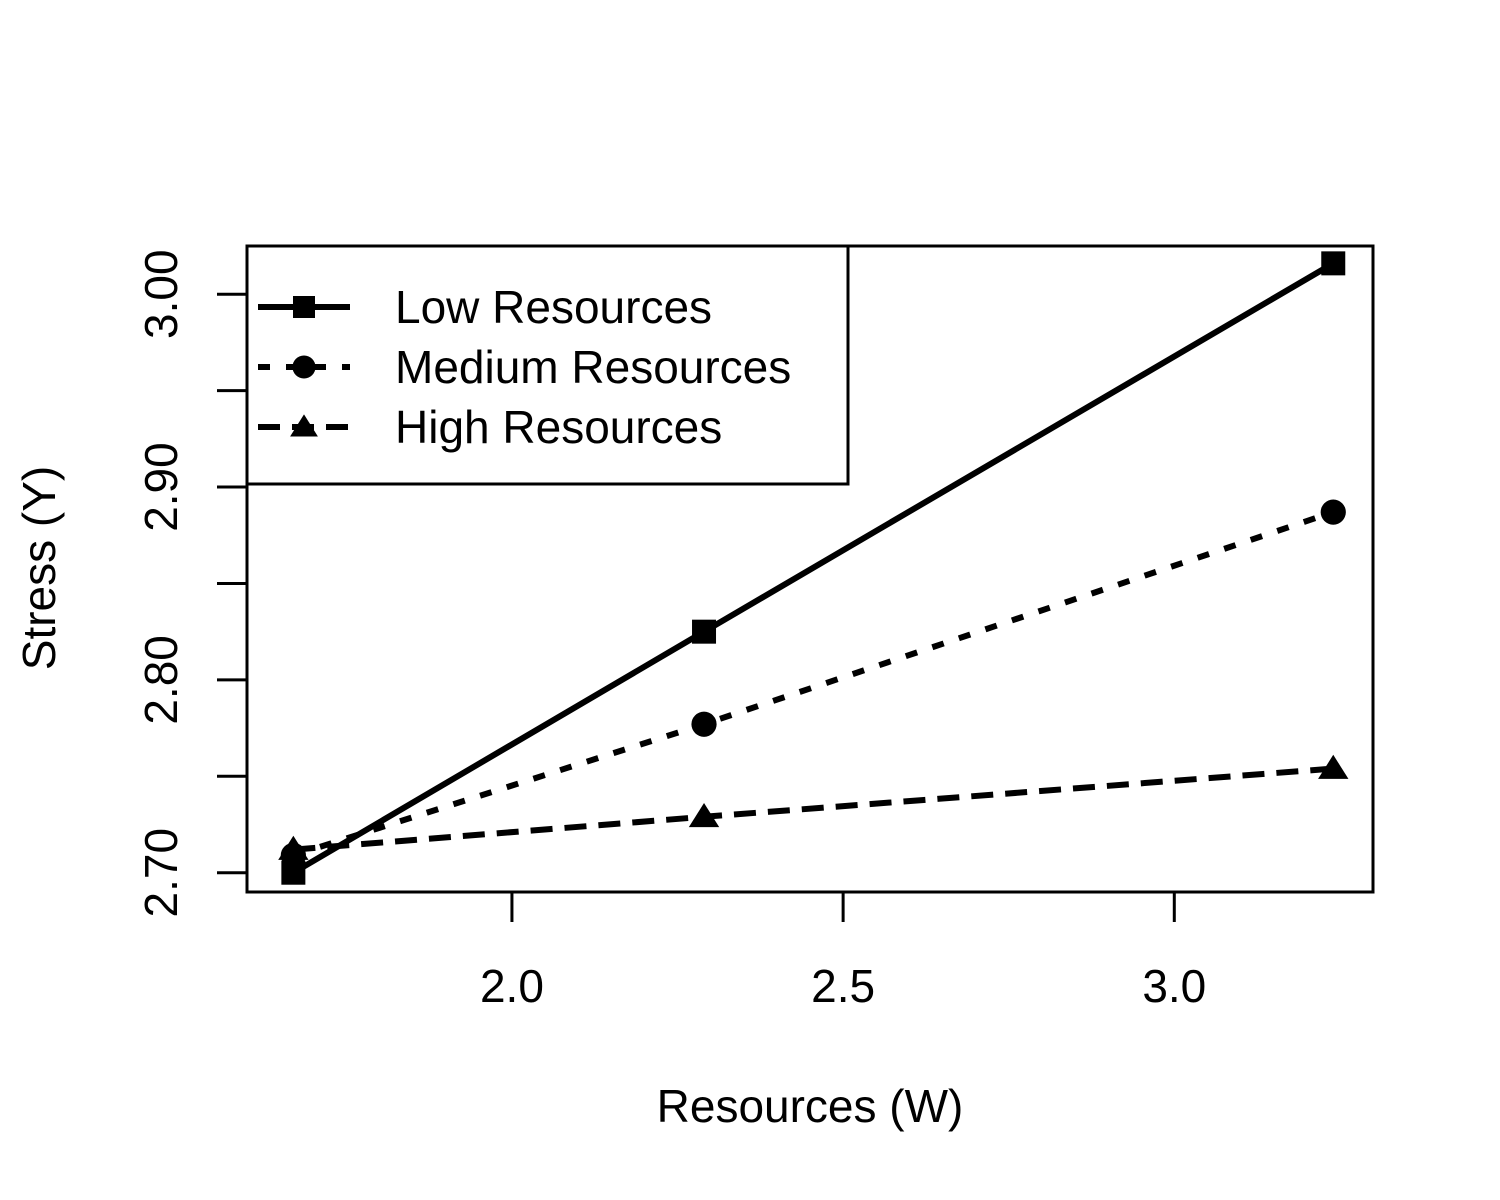 This screenshot has width=1500, height=1200. Describe the element at coordinates (304, 367) in the screenshot. I see `legend-marker-circle` at that location.